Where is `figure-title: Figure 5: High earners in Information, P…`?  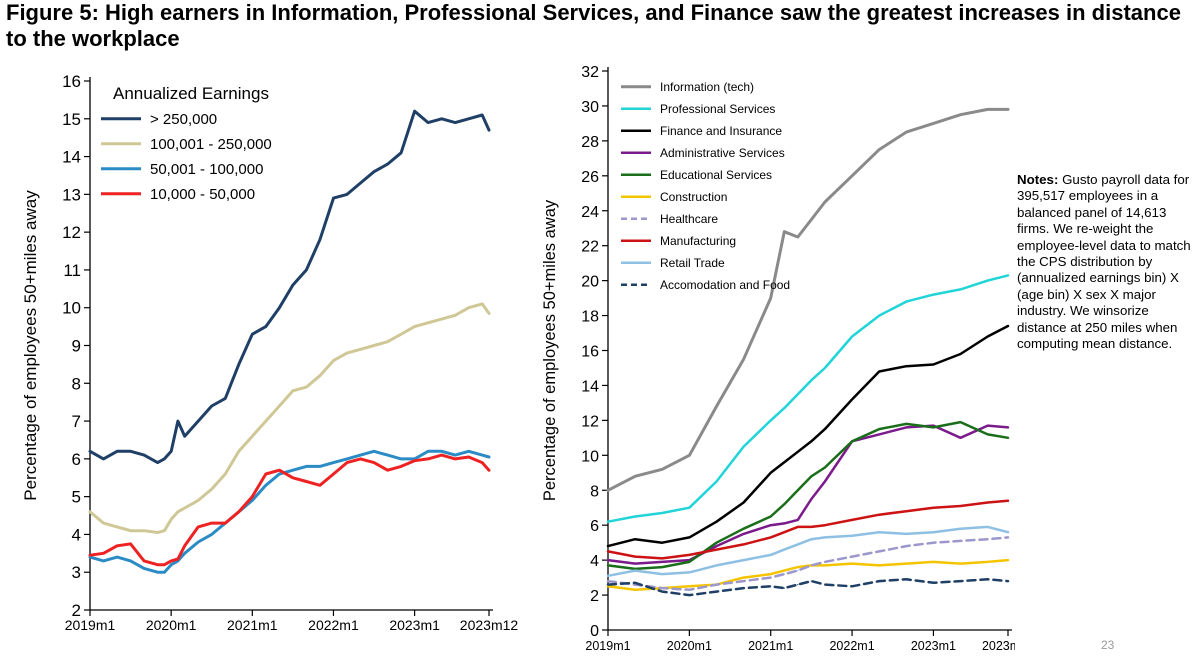 figure-title: Figure 5: High earners in Information, P… is located at coordinates (593, 25).